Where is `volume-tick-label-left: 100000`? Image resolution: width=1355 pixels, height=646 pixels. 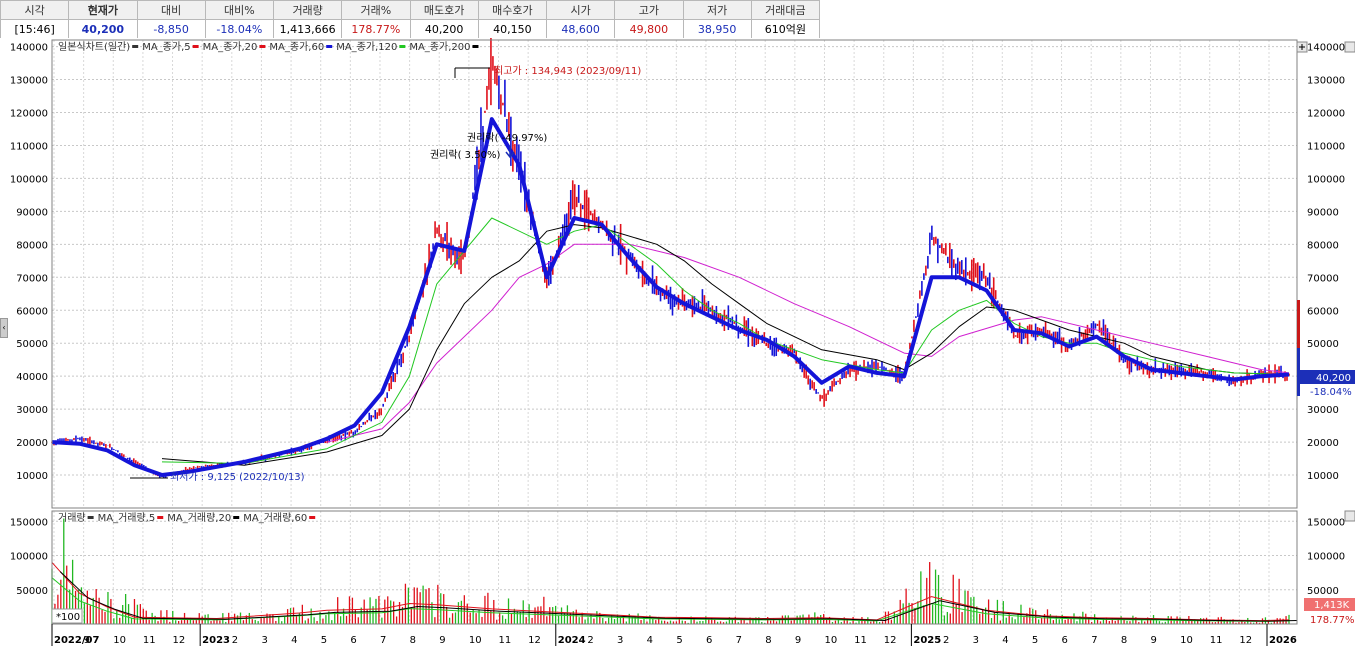
volume-tick-label-left: 100000 is located at coordinates (29, 557).